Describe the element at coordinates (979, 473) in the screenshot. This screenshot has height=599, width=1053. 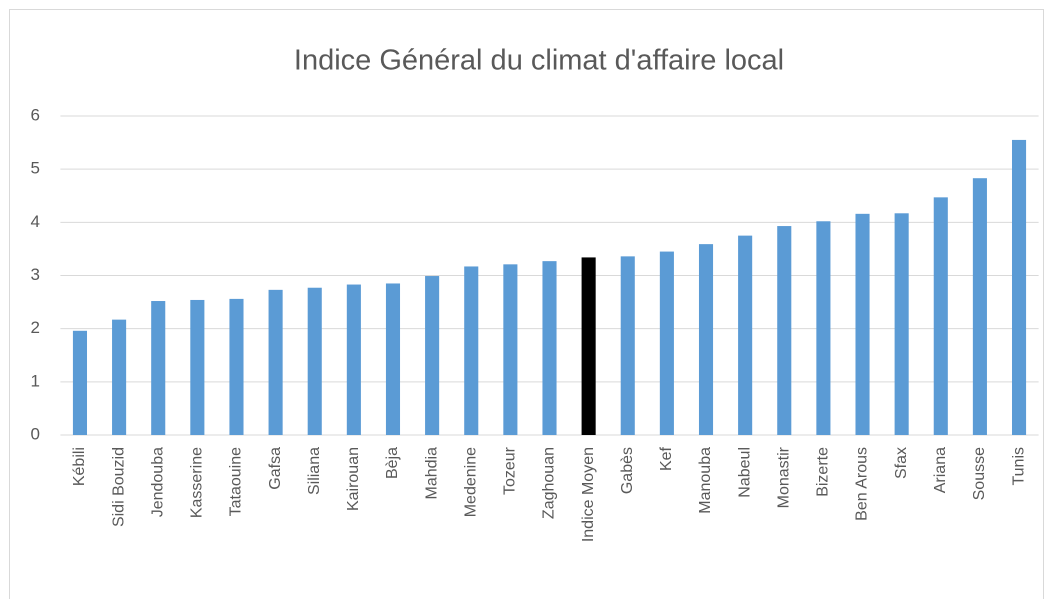
I see `x-tick-label: Sousse` at that location.